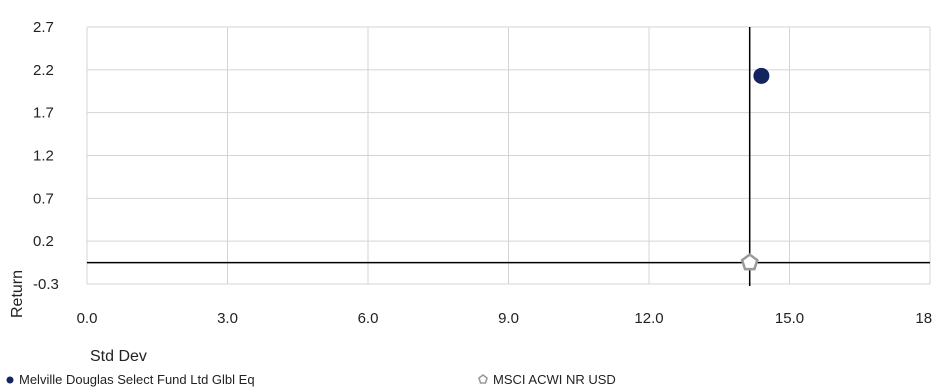  Describe the element at coordinates (137, 379) in the screenshot. I see `legend-label-fund: Melville Douglas Select Fund Ltd Glbl Eq` at that location.